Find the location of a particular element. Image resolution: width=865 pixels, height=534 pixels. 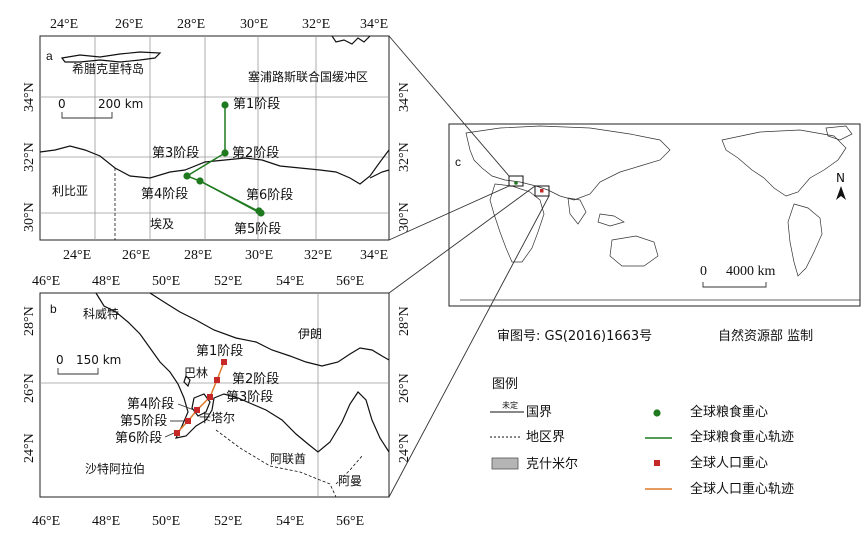

panel-a-right-ticks: 34°N 32°N 30°N is located at coordinates (404, 157).